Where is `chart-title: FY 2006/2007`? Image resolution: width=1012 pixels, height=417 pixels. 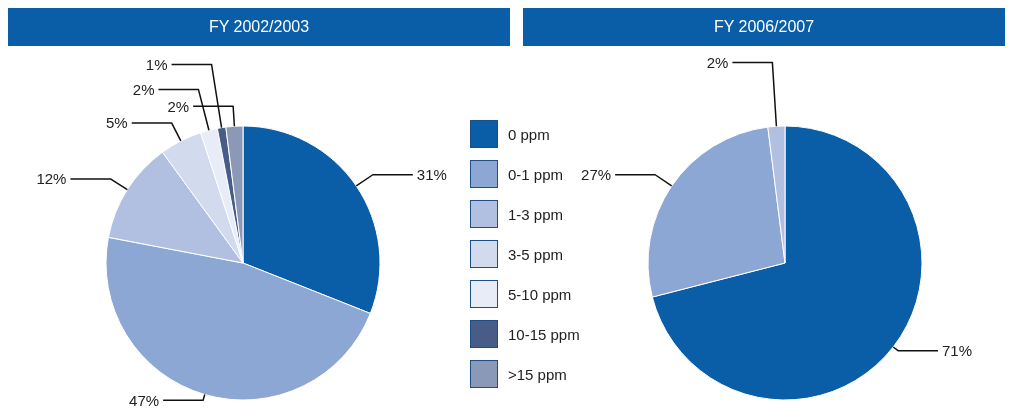 chart-title: FY 2006/2007 is located at coordinates (764, 27).